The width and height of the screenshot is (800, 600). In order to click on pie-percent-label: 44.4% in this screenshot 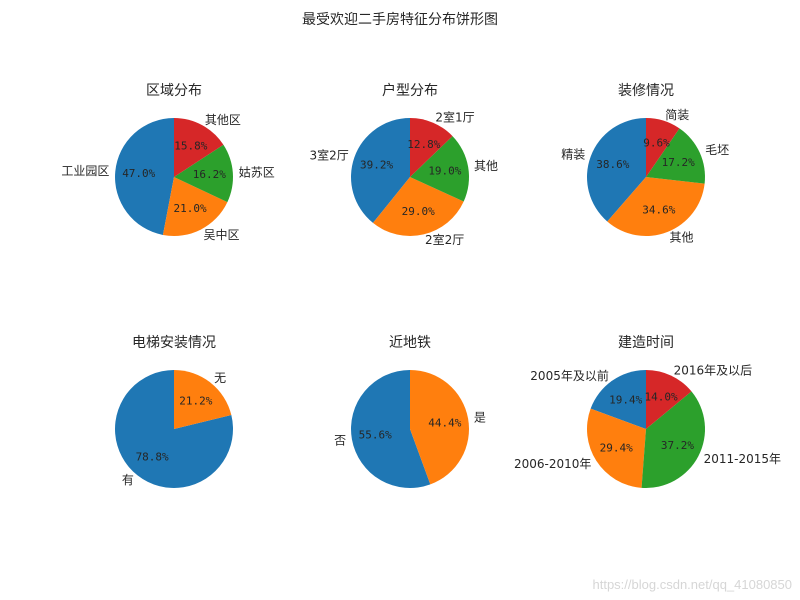, I will do `click(444, 422)`.